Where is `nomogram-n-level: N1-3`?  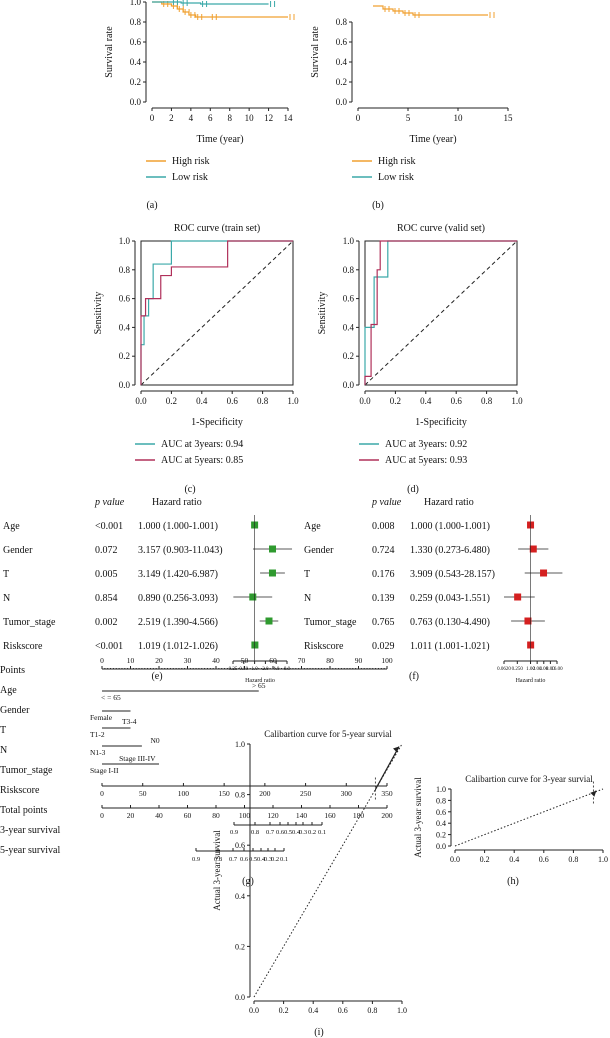 nomogram-n-level: N1-3 is located at coordinates (98, 752).